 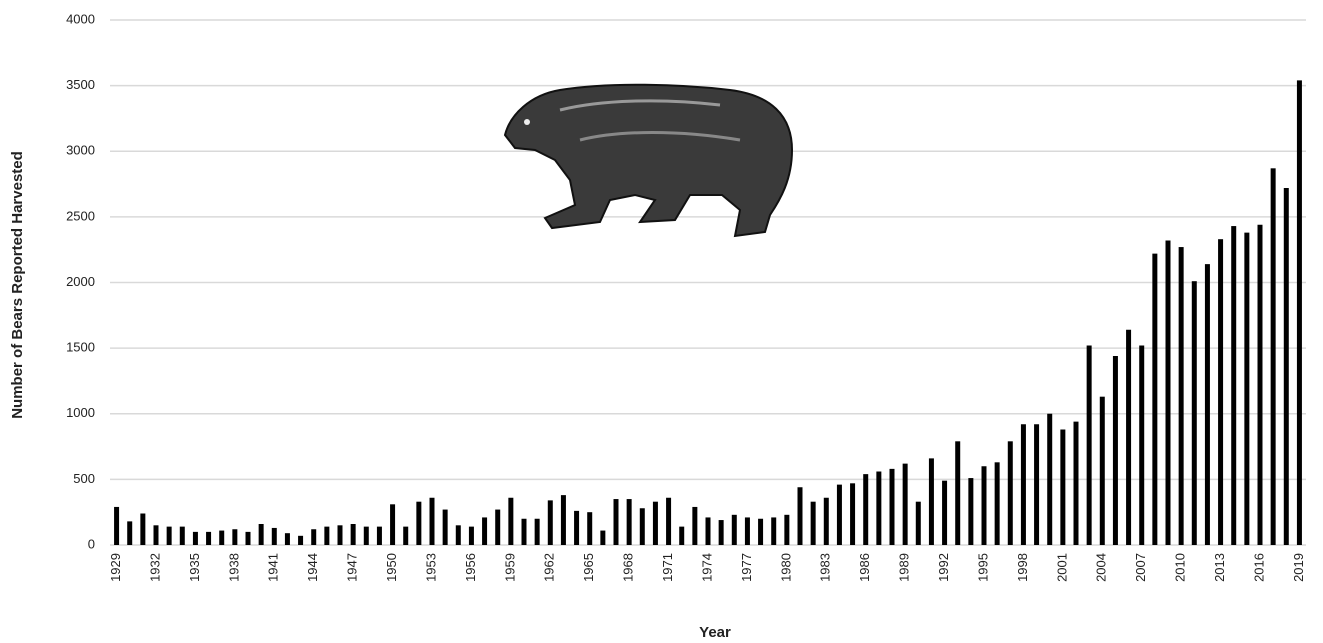 What do you see at coordinates (84, 478) in the screenshot?
I see `y-tick-label: 500` at bounding box center [84, 478].